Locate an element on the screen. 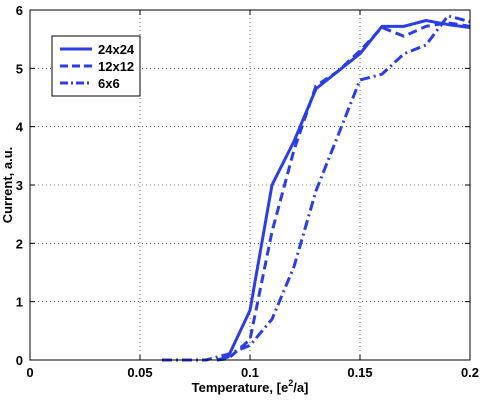 The image size is (485, 400). legend-label-24x24: 24x24 is located at coordinates (116, 49).